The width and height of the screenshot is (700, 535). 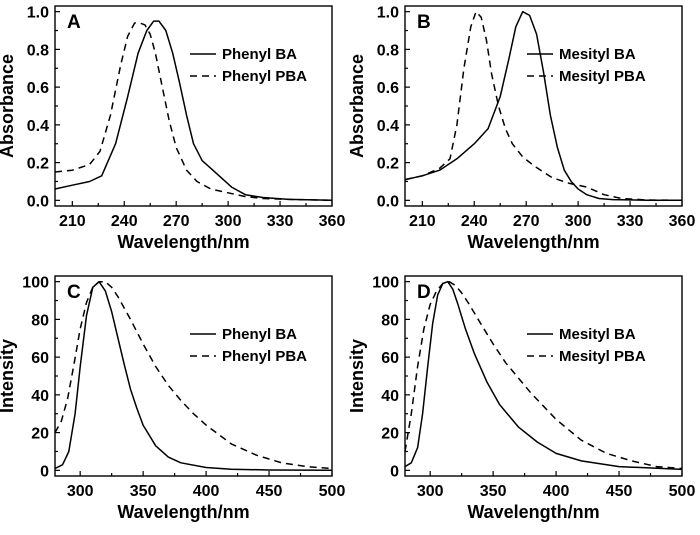 What do you see at coordinates (424, 22) in the screenshot?
I see `panel-letter: B` at bounding box center [424, 22].